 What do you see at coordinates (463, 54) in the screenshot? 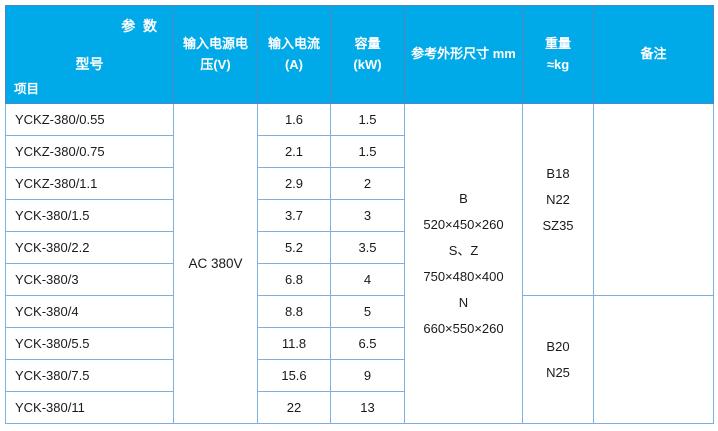
I see `header-dimensions: 参考外形尺寸 mm` at bounding box center [463, 54].